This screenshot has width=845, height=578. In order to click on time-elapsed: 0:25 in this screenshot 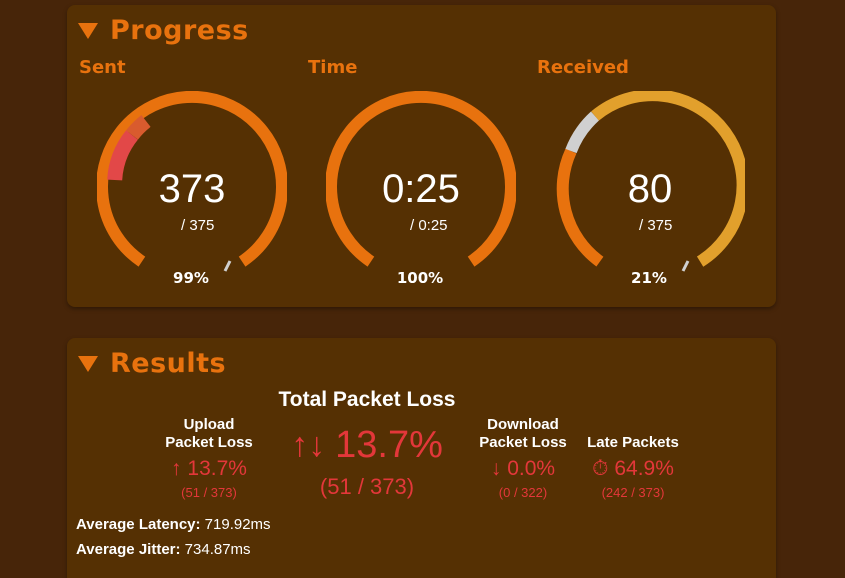, I will do `click(421, 189)`.